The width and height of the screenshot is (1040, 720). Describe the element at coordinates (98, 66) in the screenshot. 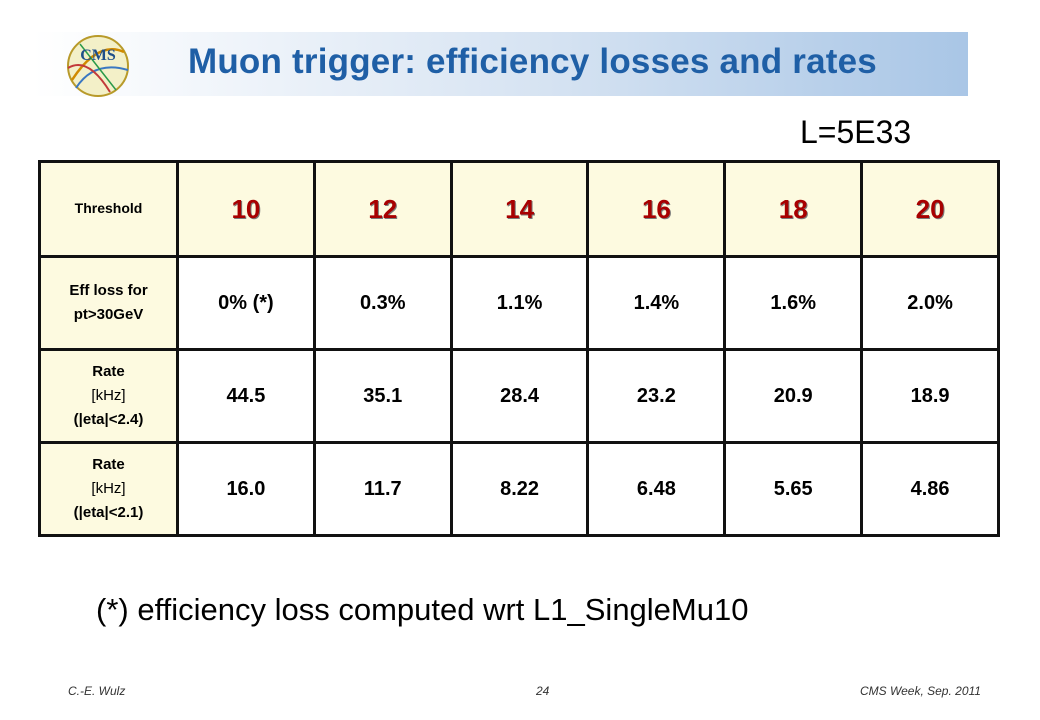

I see `cms-logo-icon: CMS` at that location.